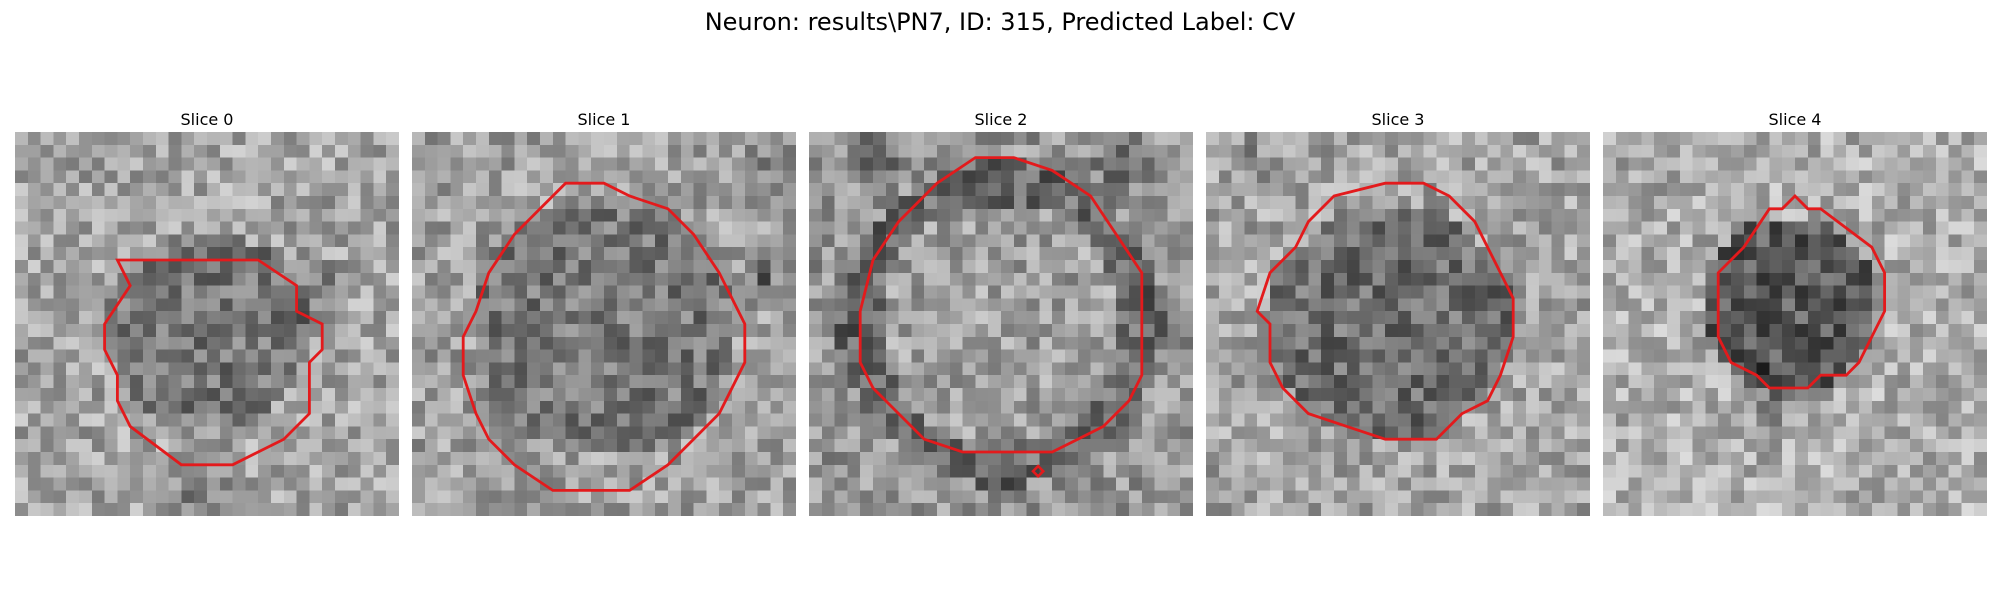 This screenshot has height=600, width=2000. What do you see at coordinates (1398, 119) in the screenshot?
I see `slice-title-3: Slice 3` at bounding box center [1398, 119].